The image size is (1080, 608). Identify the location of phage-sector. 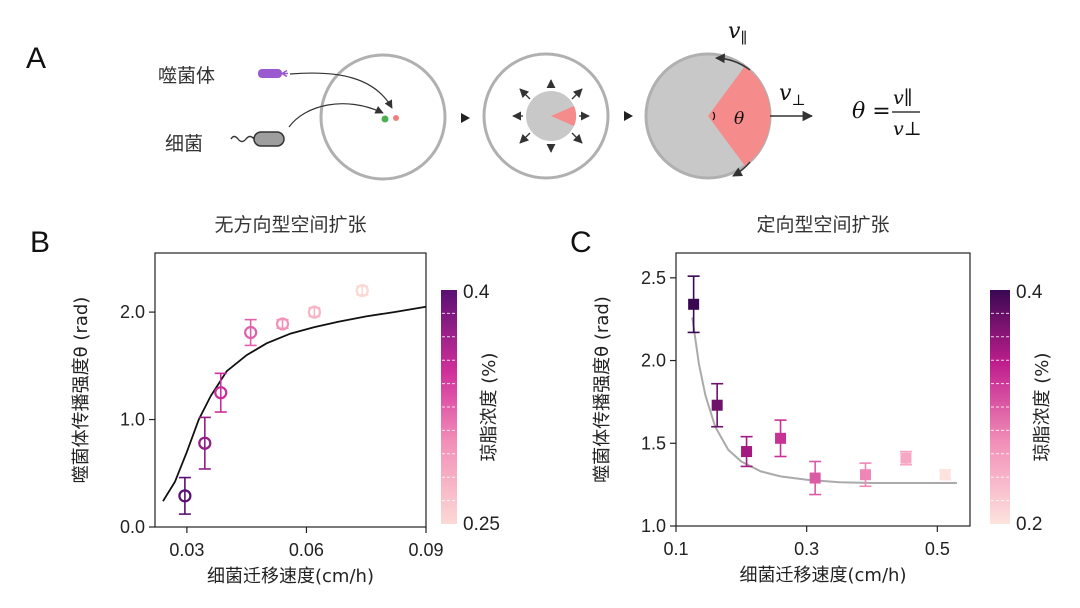
(739, 116).